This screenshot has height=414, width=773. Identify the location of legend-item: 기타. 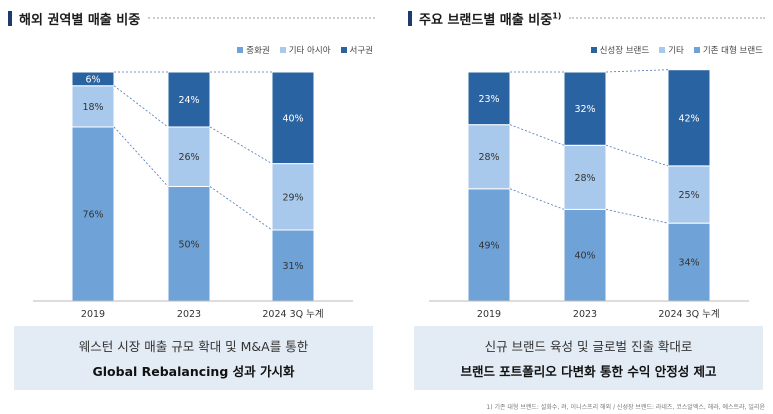
(671, 50).